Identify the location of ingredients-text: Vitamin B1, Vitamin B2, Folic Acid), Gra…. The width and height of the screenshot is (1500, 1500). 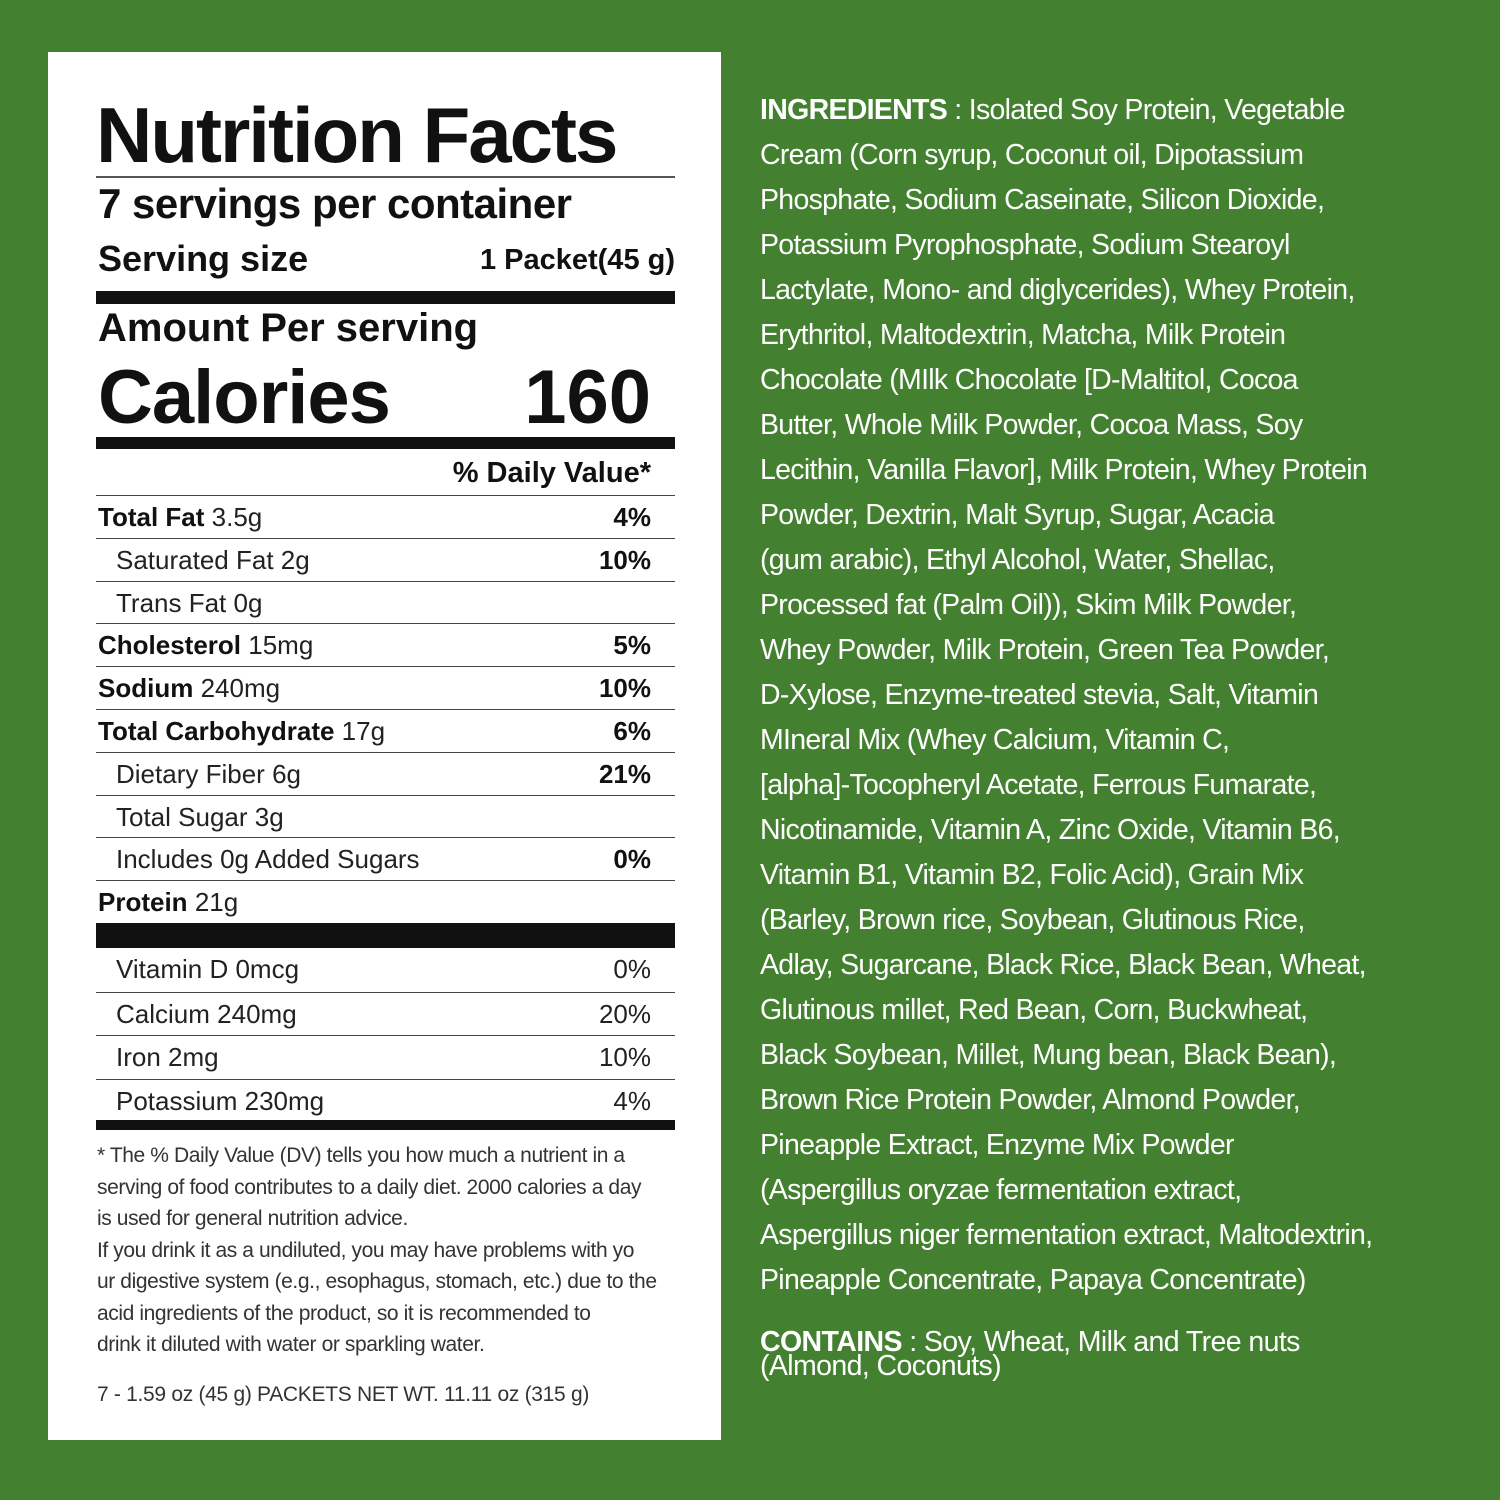
(1032, 875).